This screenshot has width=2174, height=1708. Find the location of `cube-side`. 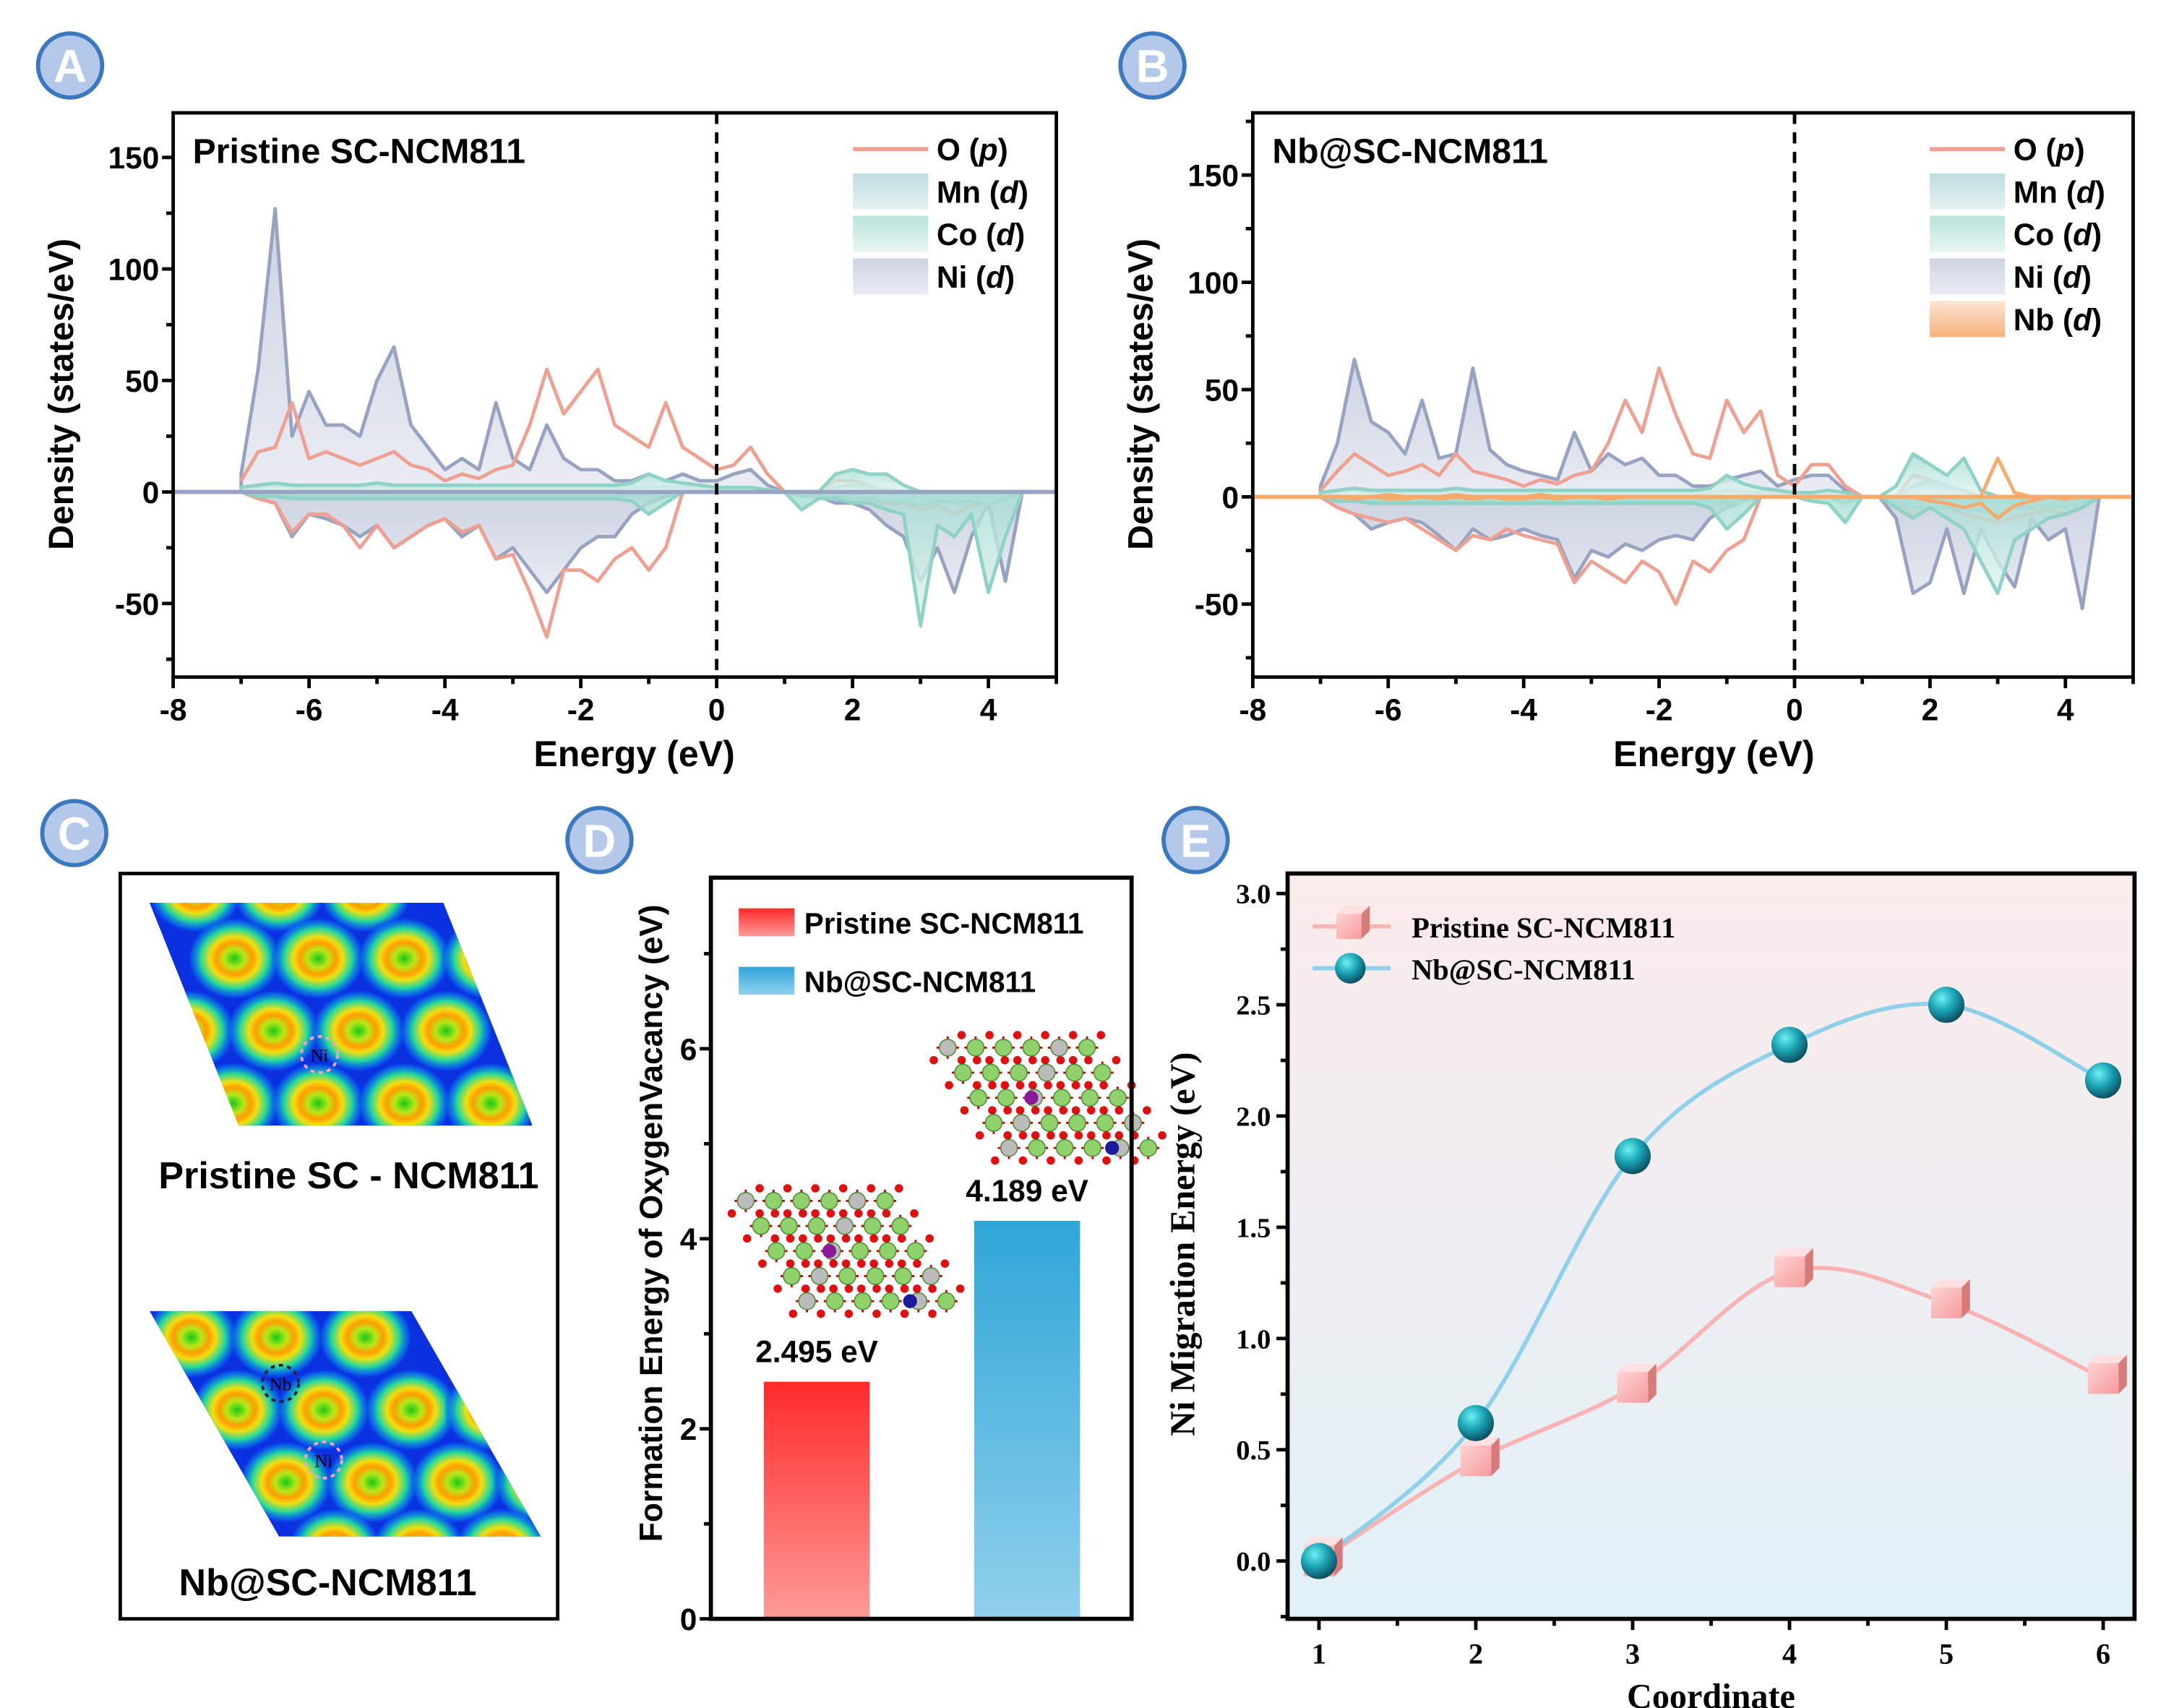

cube-side is located at coordinates (1365, 922).